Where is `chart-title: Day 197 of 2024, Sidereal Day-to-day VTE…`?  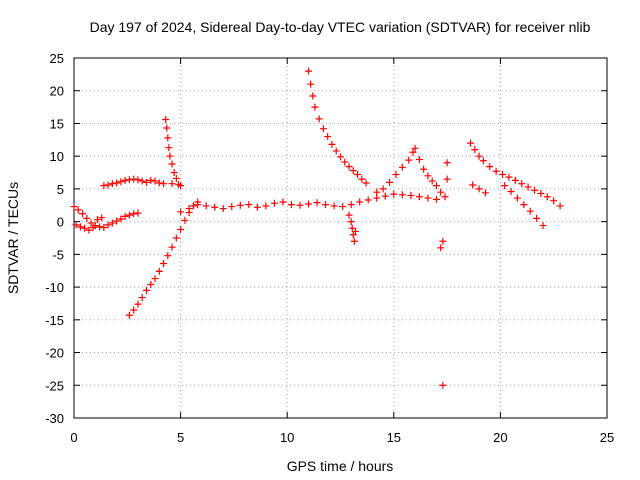 chart-title: Day 197 of 2024, Sidereal Day-to-day VTE… is located at coordinates (340, 27).